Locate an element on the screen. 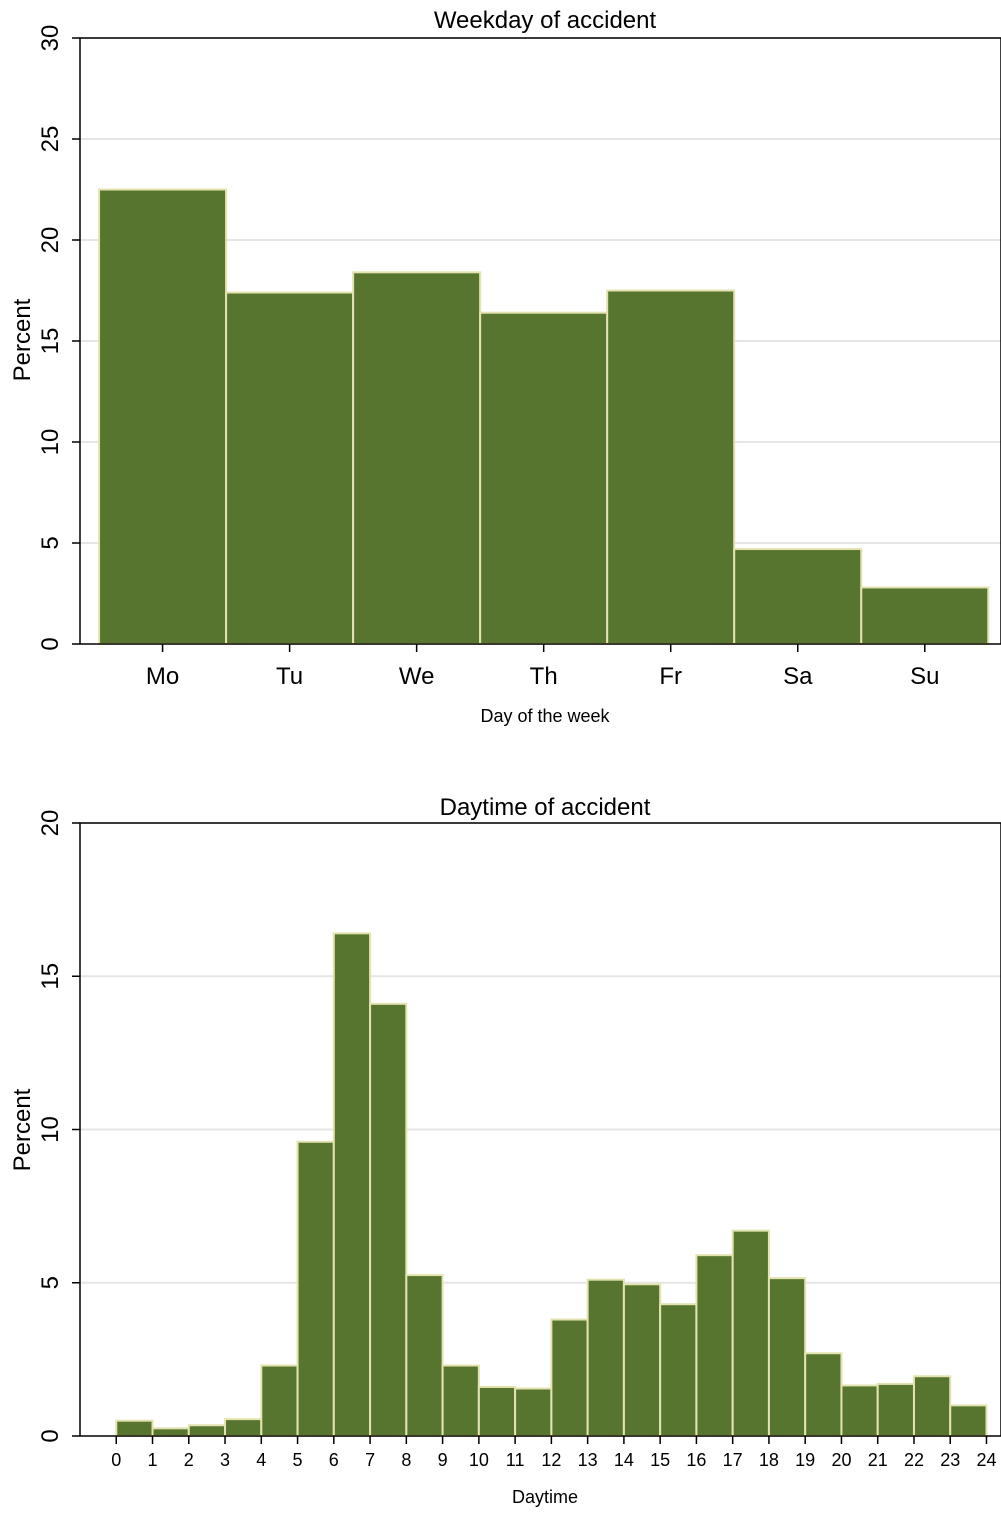 The height and width of the screenshot is (1513, 1001). x-tick-label: 4 is located at coordinates (261, 1460).